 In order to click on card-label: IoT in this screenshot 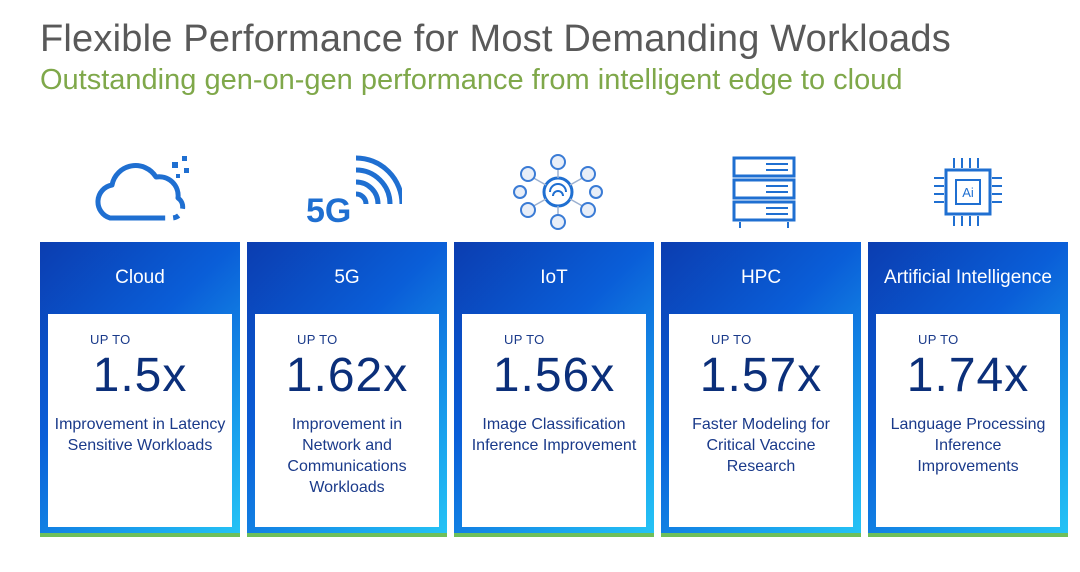, I will do `click(554, 277)`.